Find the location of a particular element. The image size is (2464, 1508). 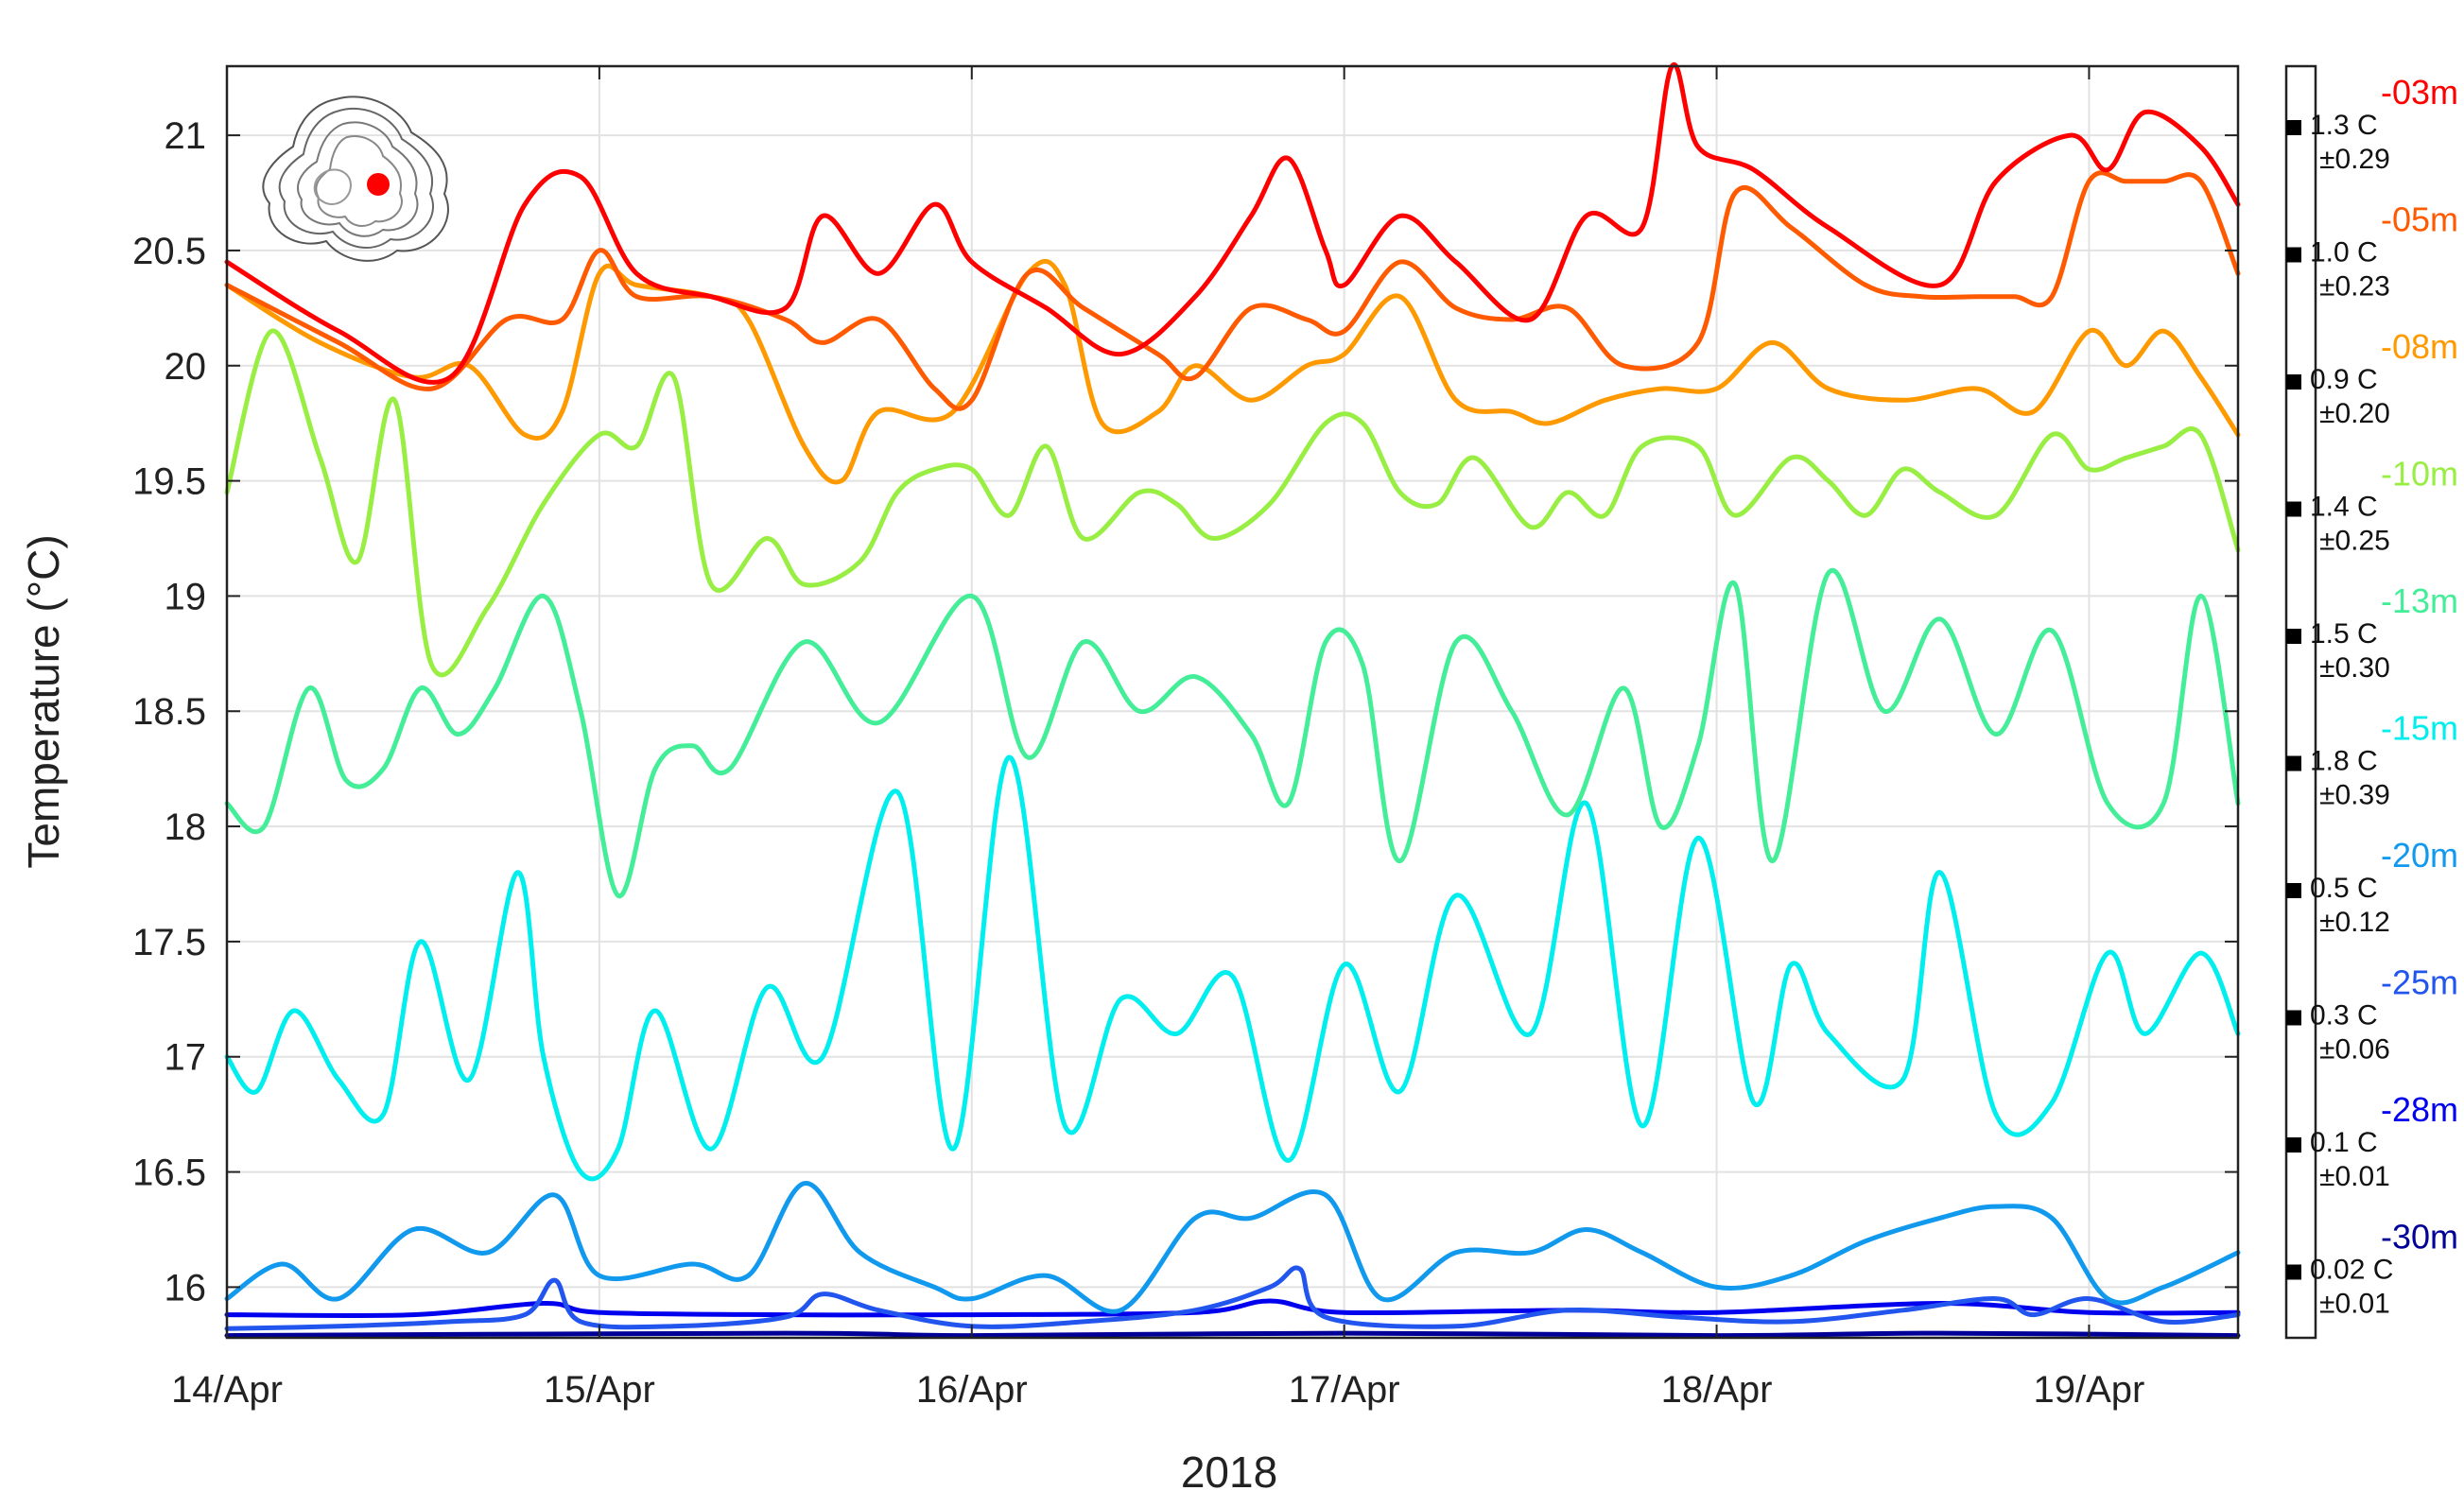

std-label: ±0.06 is located at coordinates (2354, 1050).